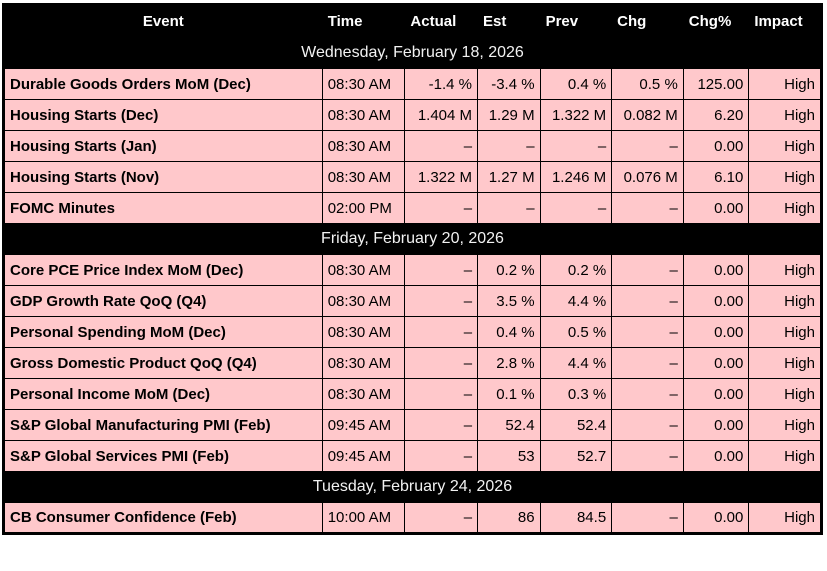 The height and width of the screenshot is (571, 827). What do you see at coordinates (509, 332) in the screenshot?
I see `est-cell: 0.4 %` at bounding box center [509, 332].